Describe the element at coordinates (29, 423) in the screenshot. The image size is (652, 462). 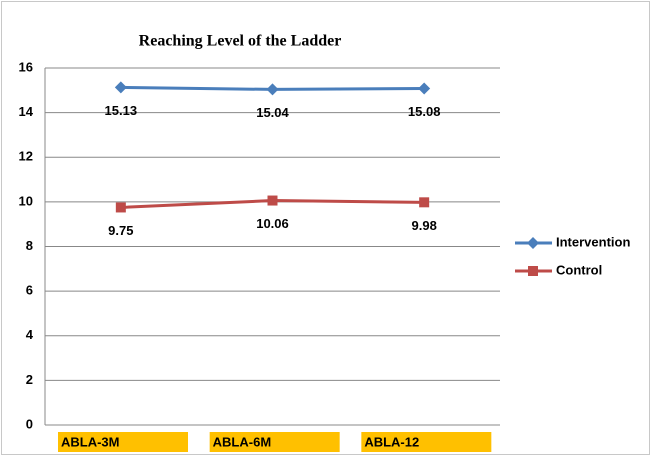
I see `y-tick-label: 0` at that location.